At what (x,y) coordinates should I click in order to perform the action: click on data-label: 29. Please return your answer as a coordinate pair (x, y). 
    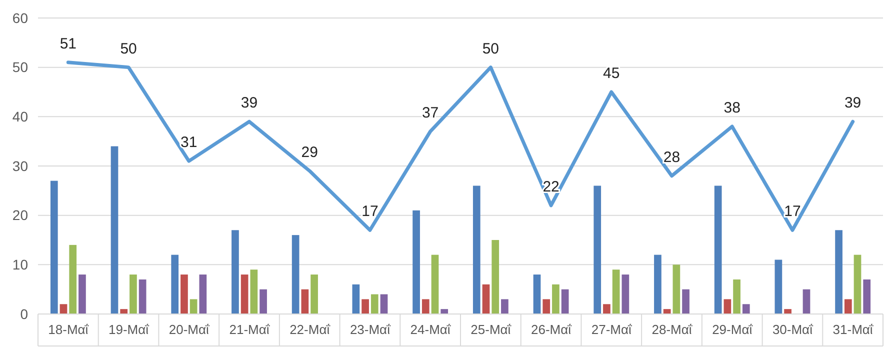
    Looking at the image, I should click on (309, 152).